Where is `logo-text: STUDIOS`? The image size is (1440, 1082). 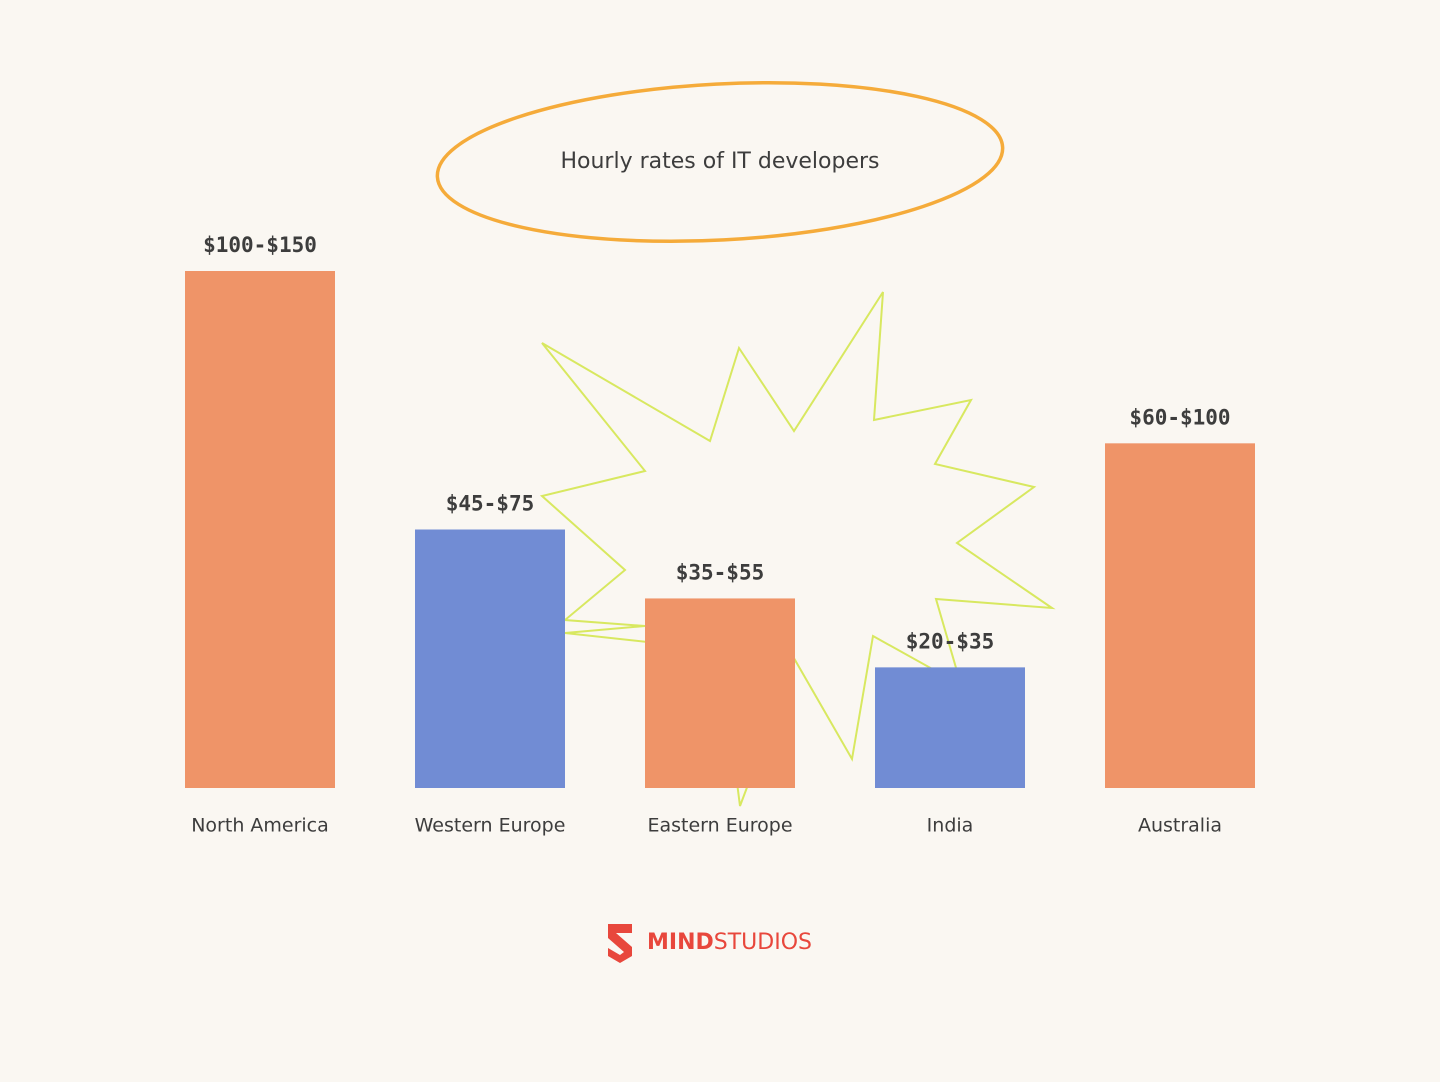 logo-text: STUDIOS is located at coordinates (763, 942).